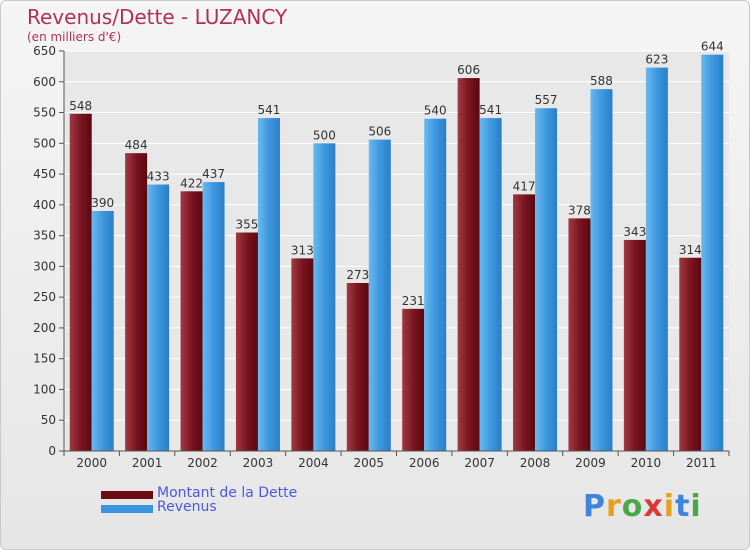 The image size is (750, 550). Describe the element at coordinates (579, 210) in the screenshot. I see `data-label: 378` at that location.